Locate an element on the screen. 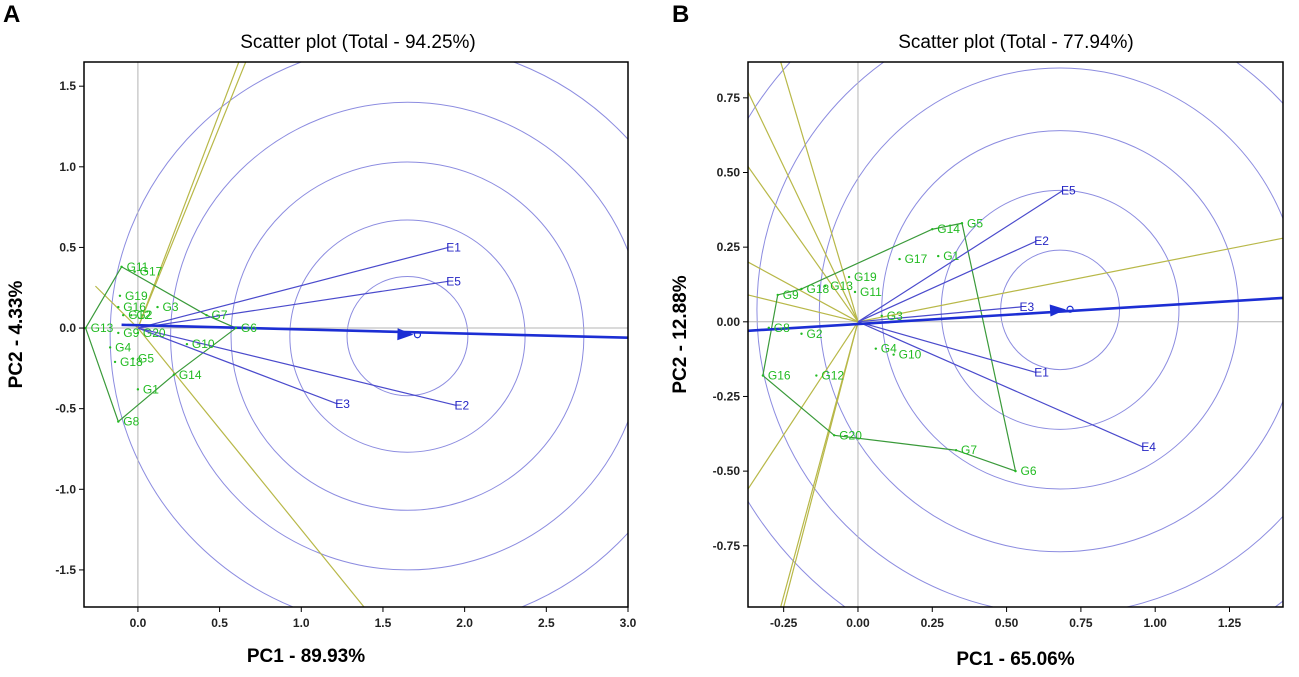 The image size is (1299, 677). pa-genotype-label: G13 is located at coordinates (102, 328).